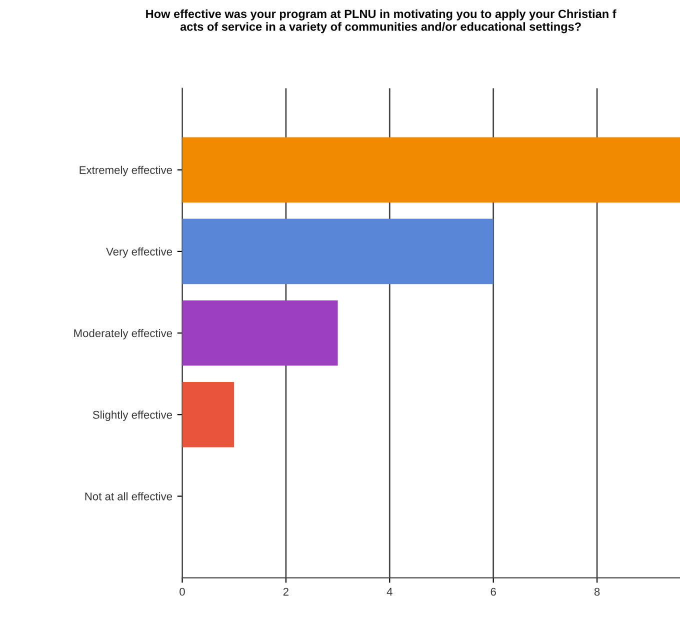 This screenshot has width=680, height=626. Describe the element at coordinates (182, 592) in the screenshot. I see `x-tick-label: 0` at that location.